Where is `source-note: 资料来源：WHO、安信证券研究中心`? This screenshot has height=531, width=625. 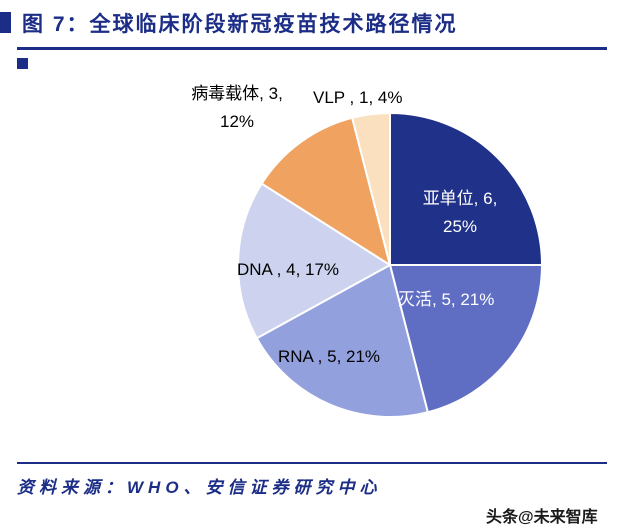 source-note: 资料来源：WHO、安信证券研究中心 is located at coordinates (199, 487).